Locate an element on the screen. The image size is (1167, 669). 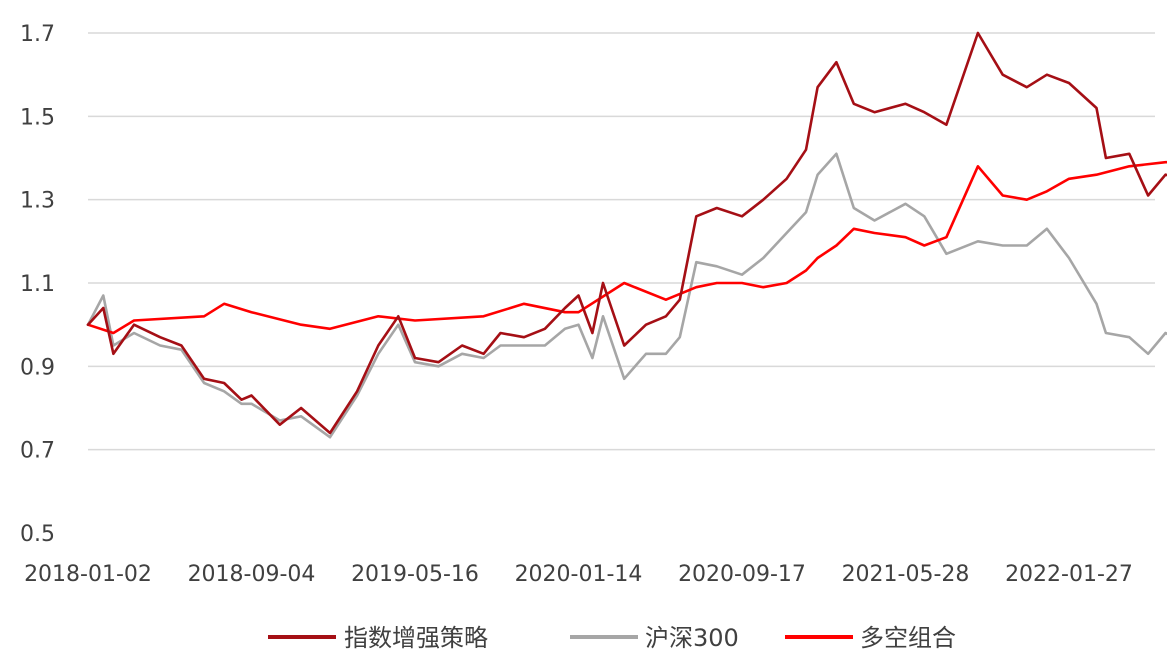
y-tick-label: 1.1 is located at coordinates (37, 284).